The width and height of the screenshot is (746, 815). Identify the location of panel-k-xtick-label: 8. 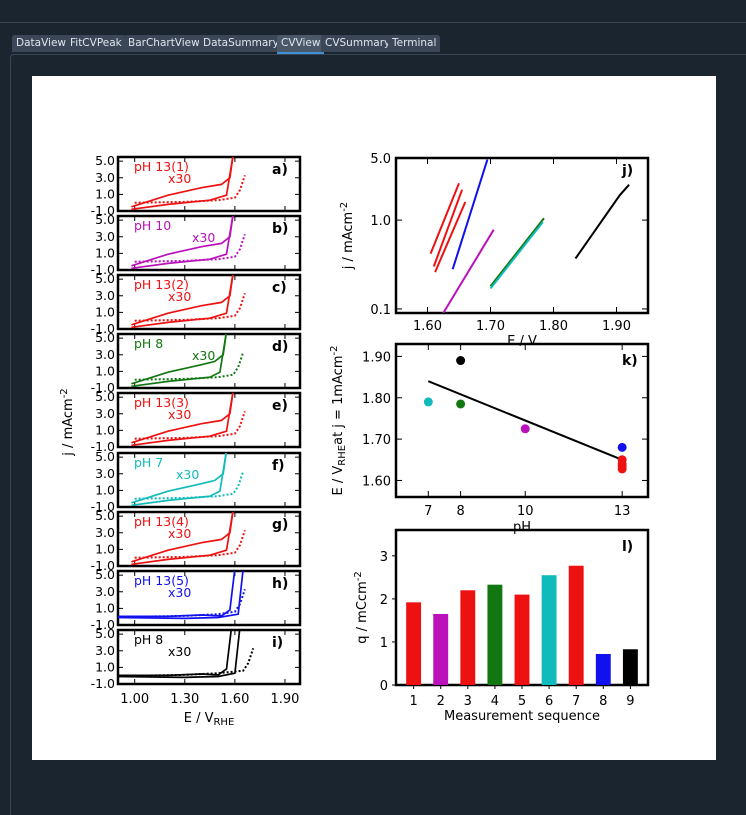
(460, 511).